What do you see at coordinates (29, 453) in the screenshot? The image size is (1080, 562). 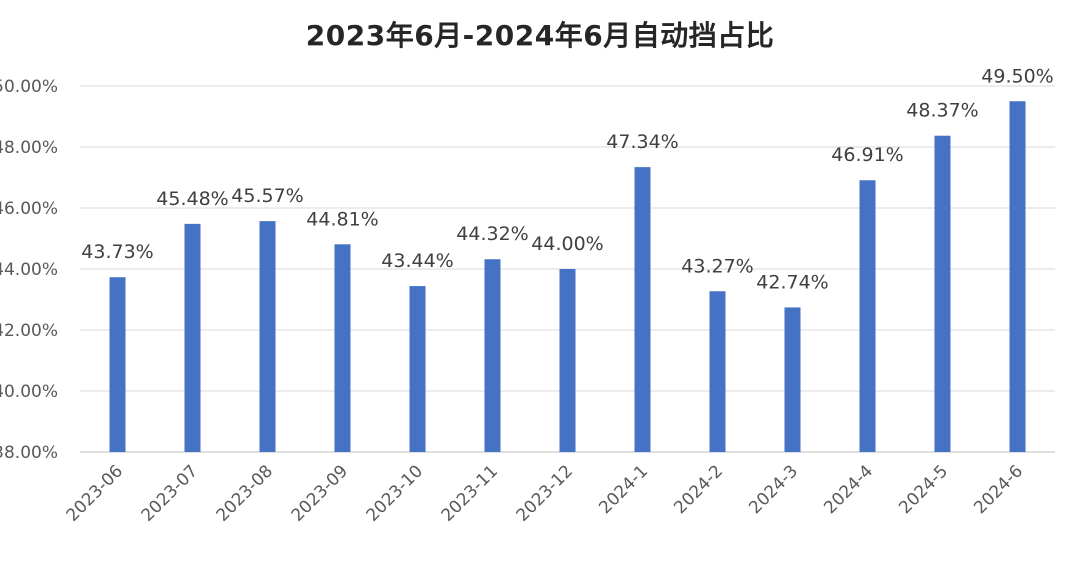 I see `y-tick-label: 38.00%` at bounding box center [29, 453].